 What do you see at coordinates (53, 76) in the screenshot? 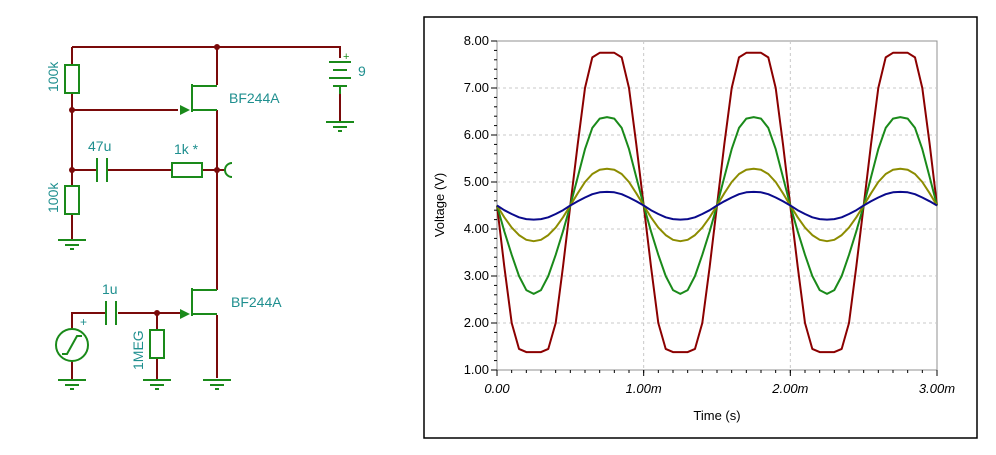
I see `label-r-top: 100k` at bounding box center [53, 76].